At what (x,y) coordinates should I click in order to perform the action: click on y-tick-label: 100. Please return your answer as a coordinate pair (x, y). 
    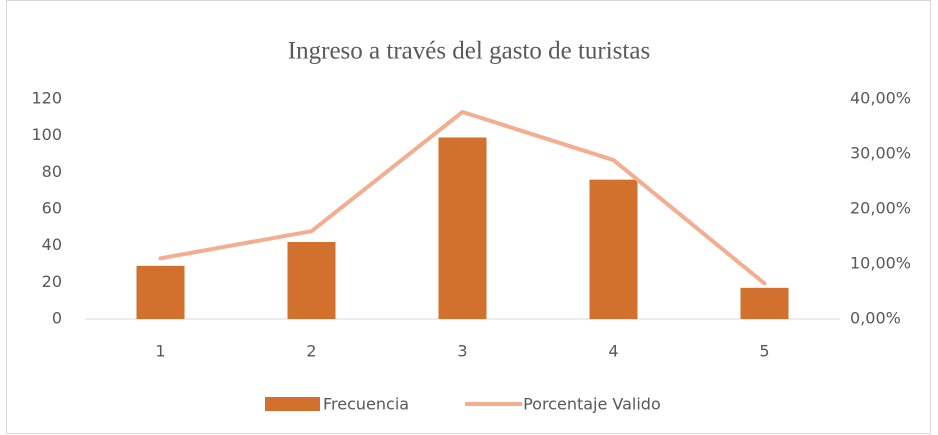
    Looking at the image, I should click on (46, 134).